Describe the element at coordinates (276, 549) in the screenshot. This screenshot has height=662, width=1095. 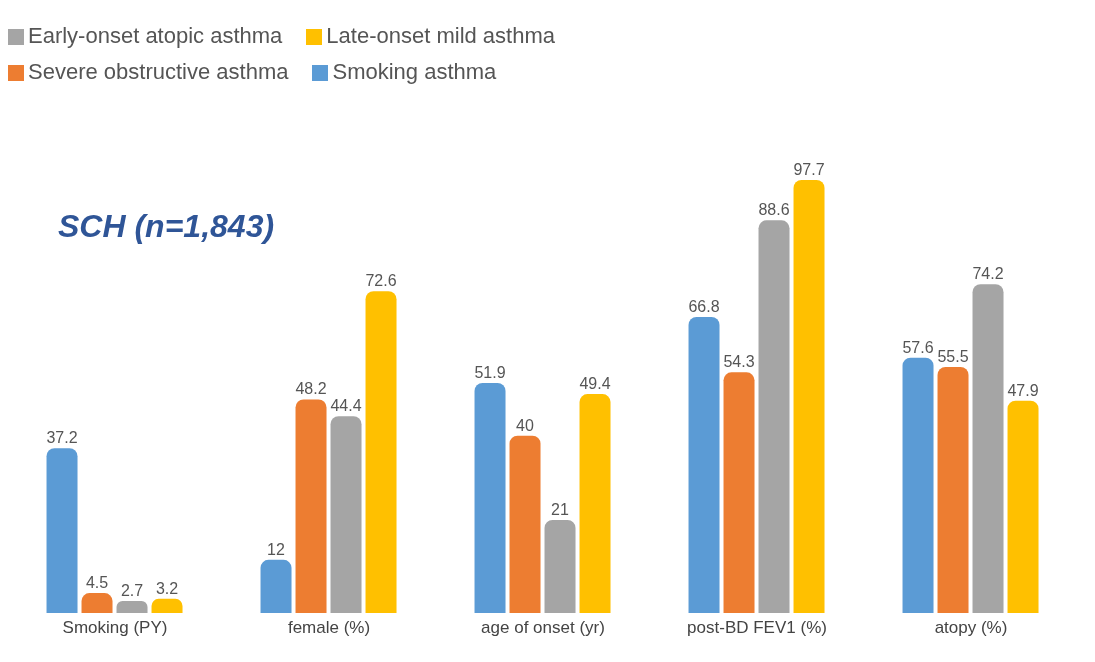
I see `data-label: 12` at that location.